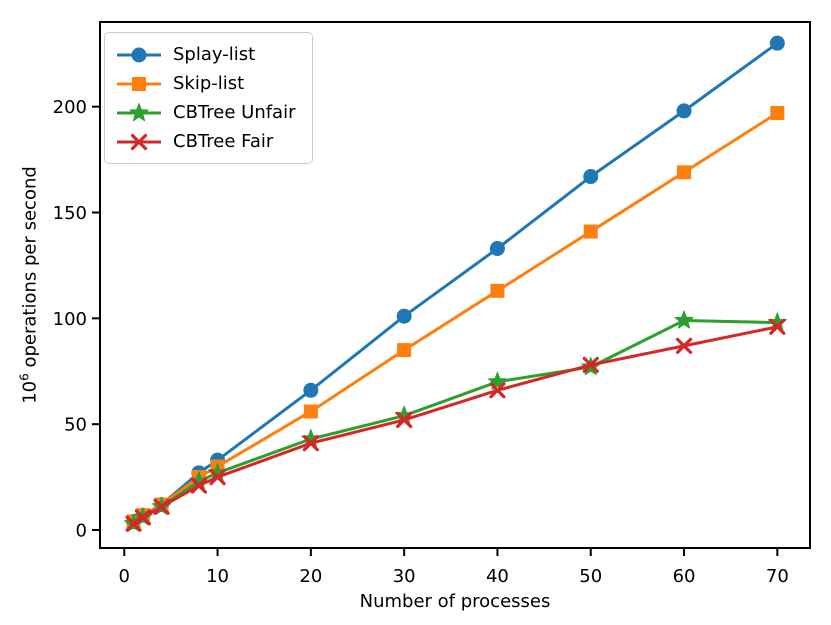 The height and width of the screenshot is (625, 831). Describe the element at coordinates (455, 601) in the screenshot. I see `x-axis-label: Number of processes` at that location.